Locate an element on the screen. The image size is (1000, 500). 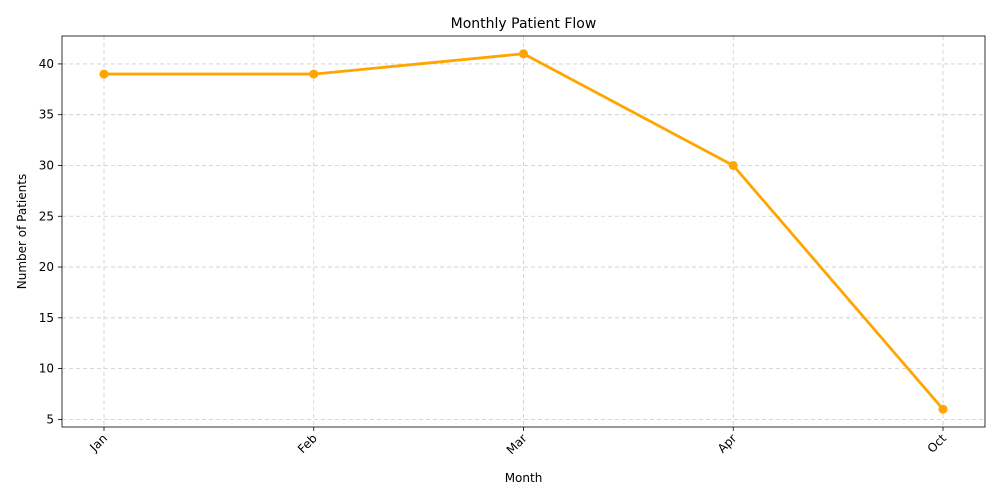
y-tick-label: 5 is located at coordinates (50, 419).